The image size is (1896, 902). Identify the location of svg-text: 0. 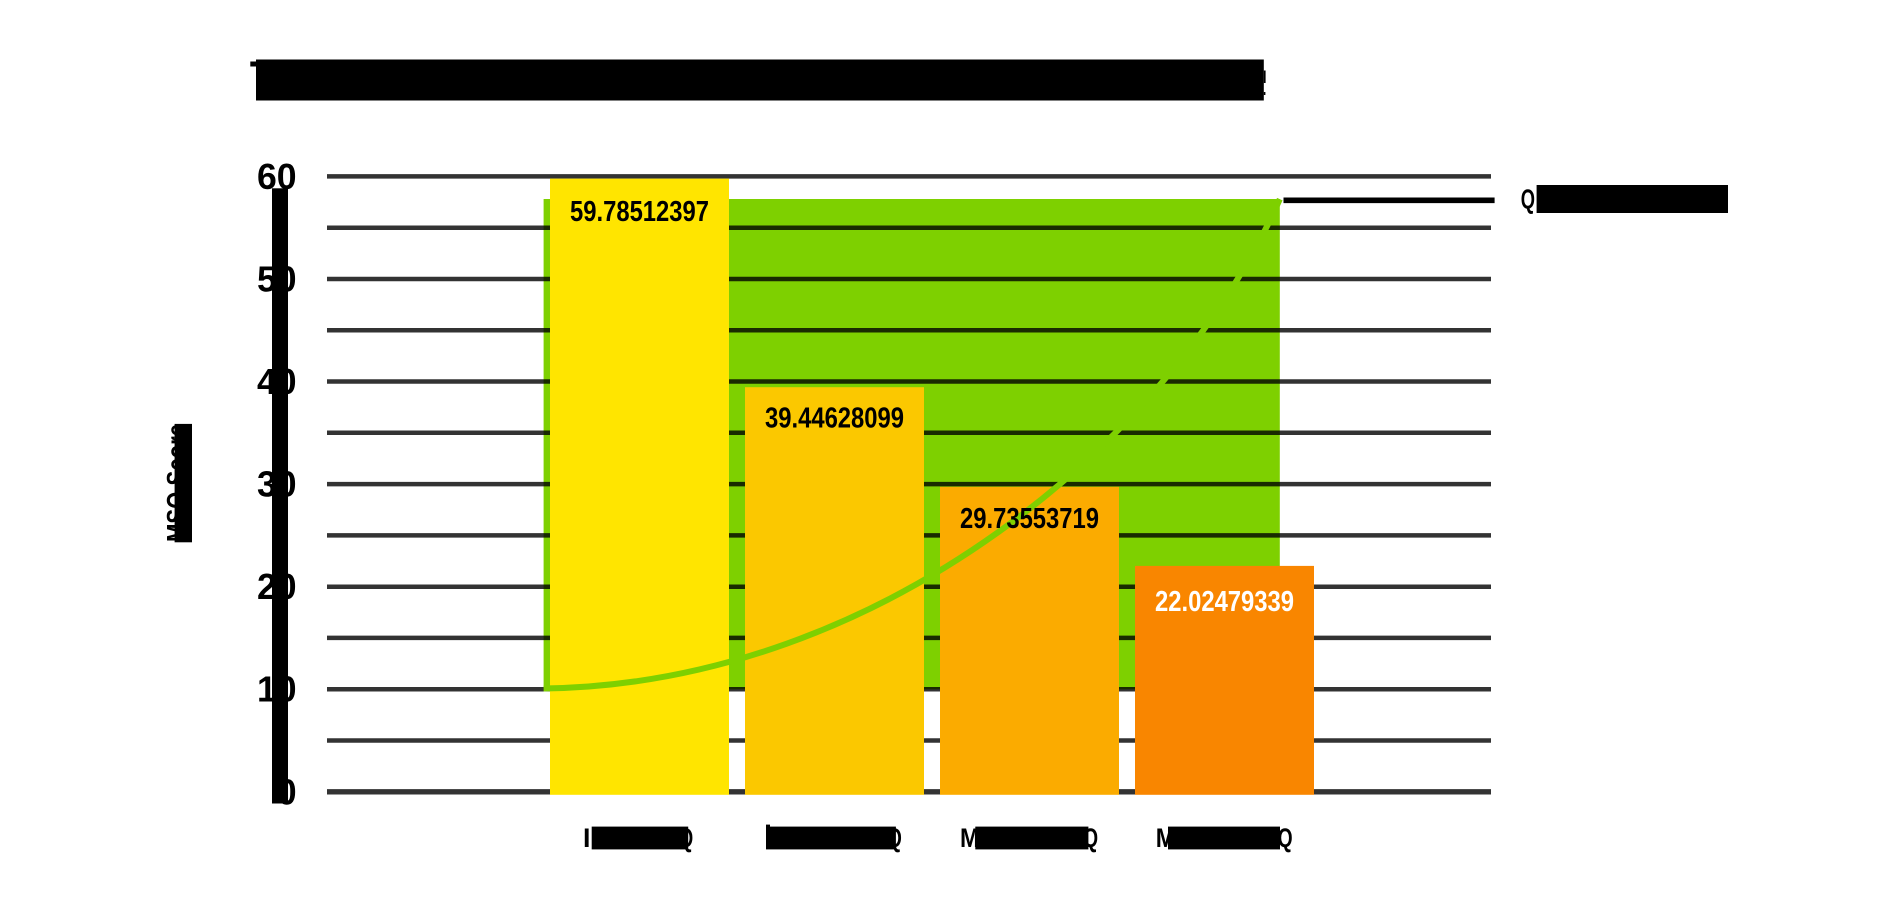
(287, 791).